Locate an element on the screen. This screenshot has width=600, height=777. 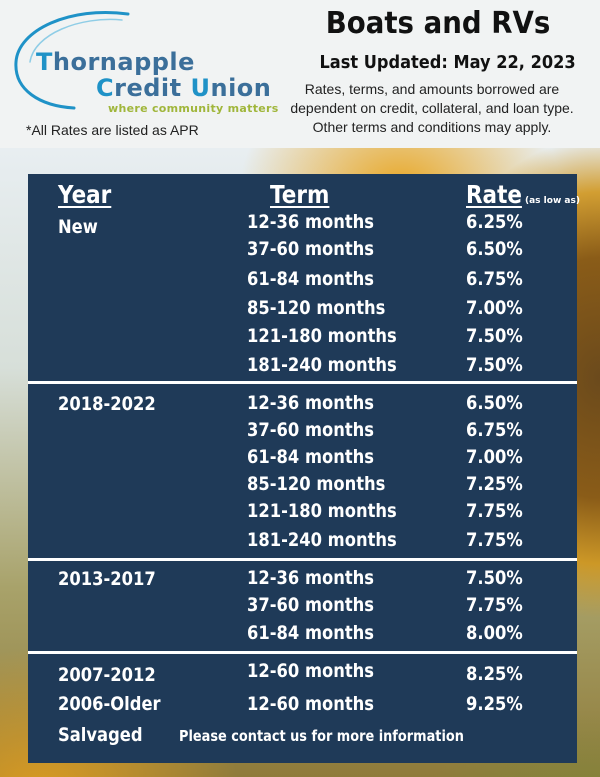
year-label: New is located at coordinates (78, 227).